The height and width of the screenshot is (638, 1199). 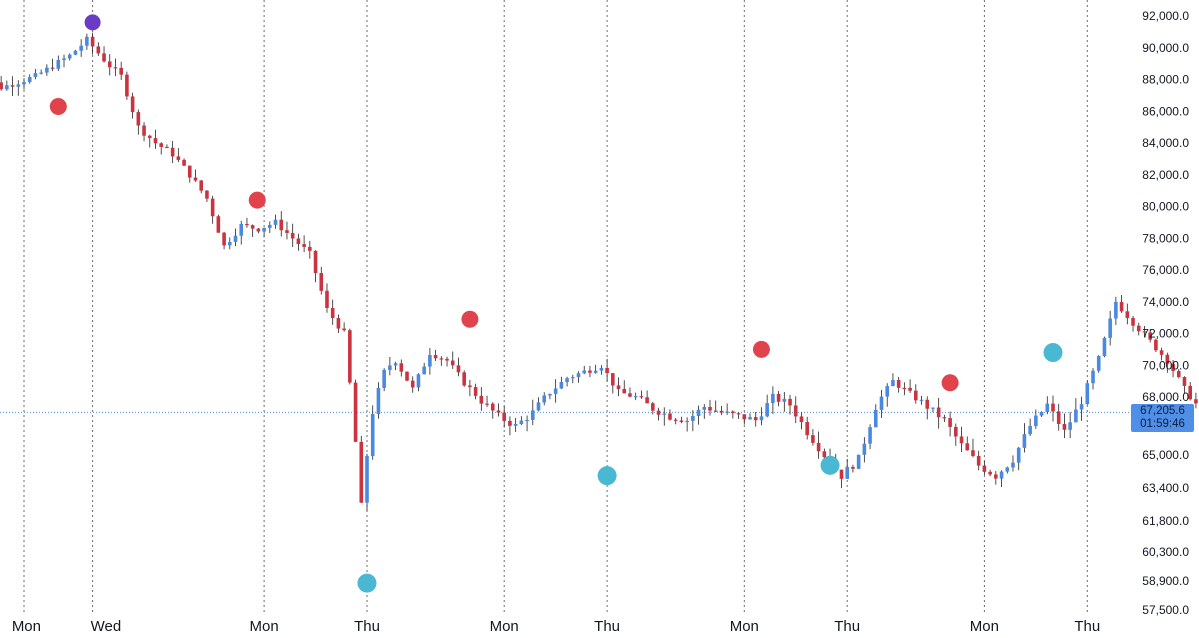 I want to click on price-tick-label: 86,000.0, so click(x=1165, y=111).